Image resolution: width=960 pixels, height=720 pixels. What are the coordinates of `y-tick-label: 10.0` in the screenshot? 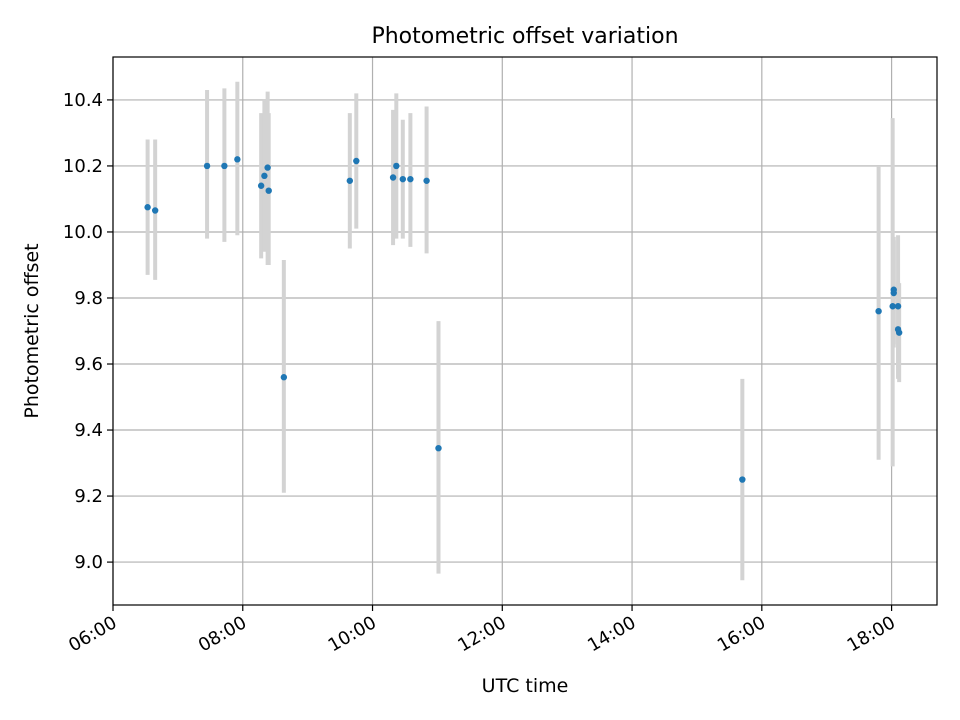 It's located at (83, 232).